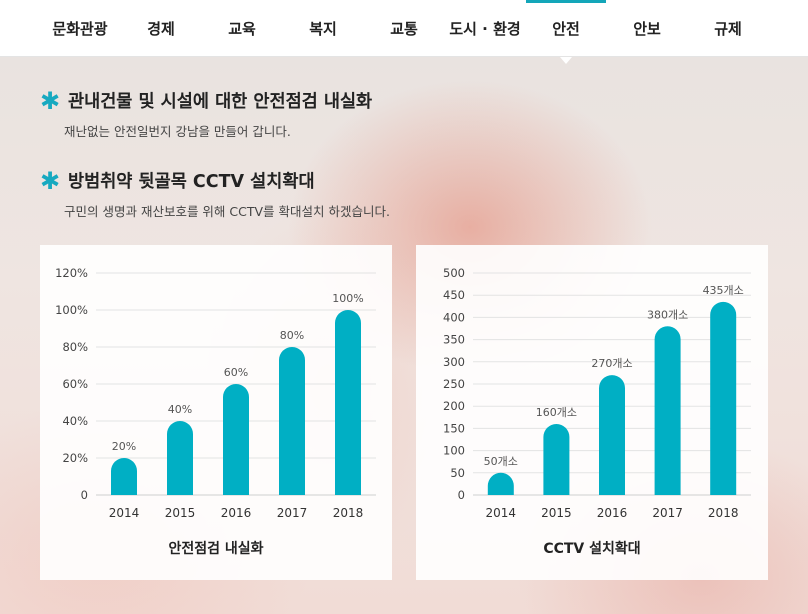  I want to click on y-tick-label: 60%, so click(75, 384).